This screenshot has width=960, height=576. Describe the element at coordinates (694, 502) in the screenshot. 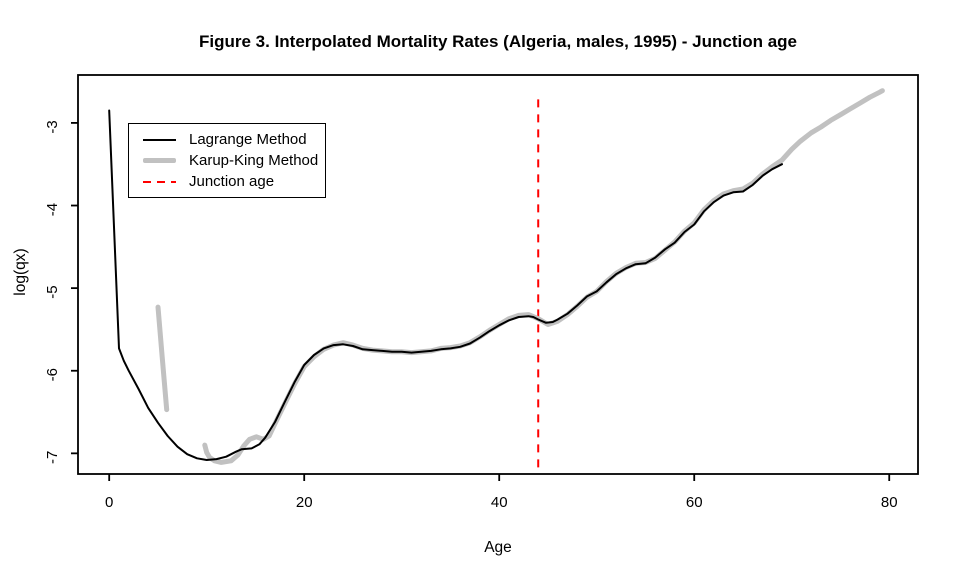

I see `x-tick-label: 60` at that location.